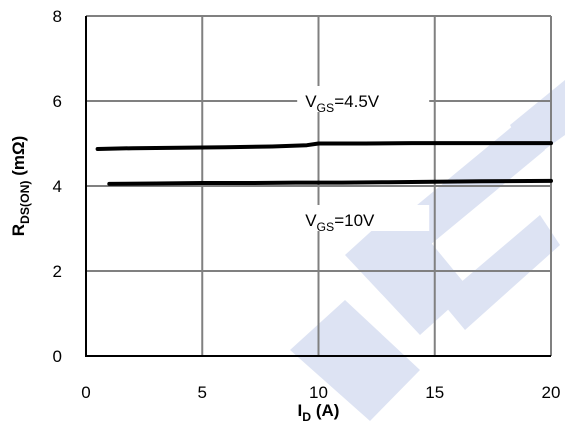  What do you see at coordinates (57, 271) in the screenshot?
I see `y-tick-label: 2` at bounding box center [57, 271].